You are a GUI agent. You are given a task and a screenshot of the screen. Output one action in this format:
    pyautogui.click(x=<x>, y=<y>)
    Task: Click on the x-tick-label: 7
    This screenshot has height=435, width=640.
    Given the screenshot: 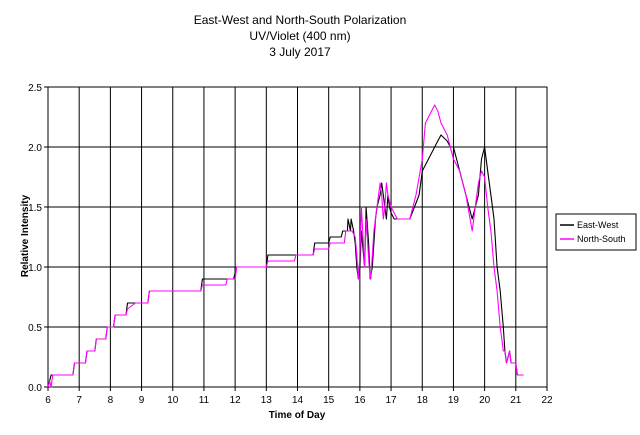 What is the action you would take?
    pyautogui.click(x=79, y=400)
    